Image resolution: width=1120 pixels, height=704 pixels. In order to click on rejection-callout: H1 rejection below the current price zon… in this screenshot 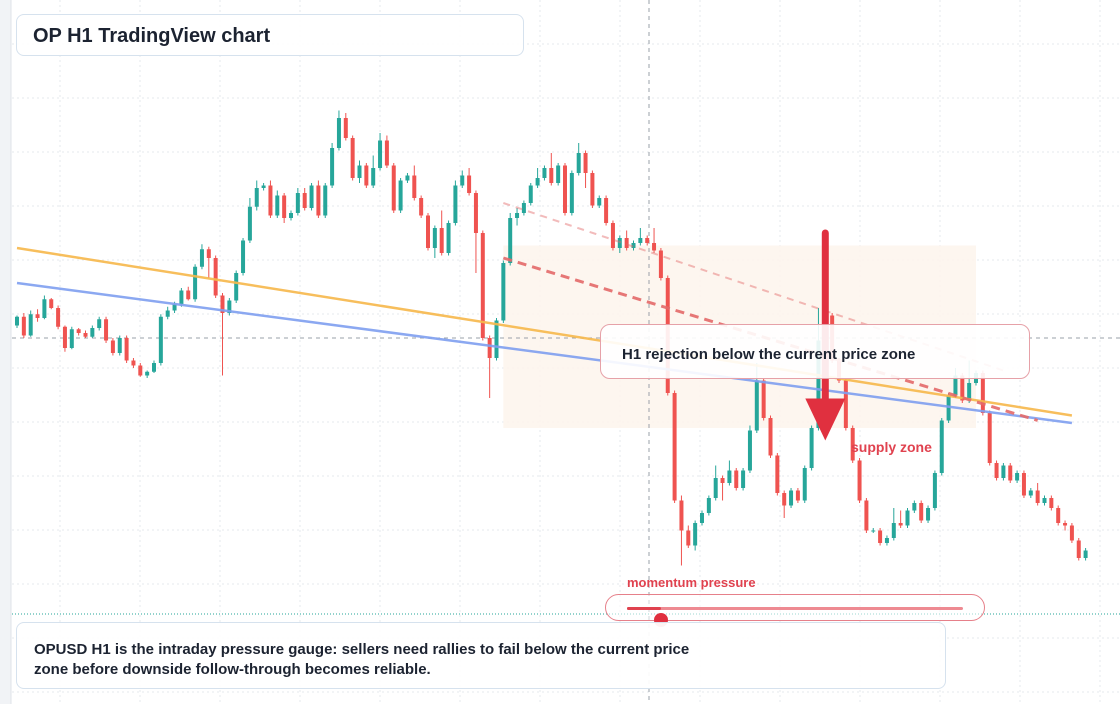, I will do `click(815, 351)`.